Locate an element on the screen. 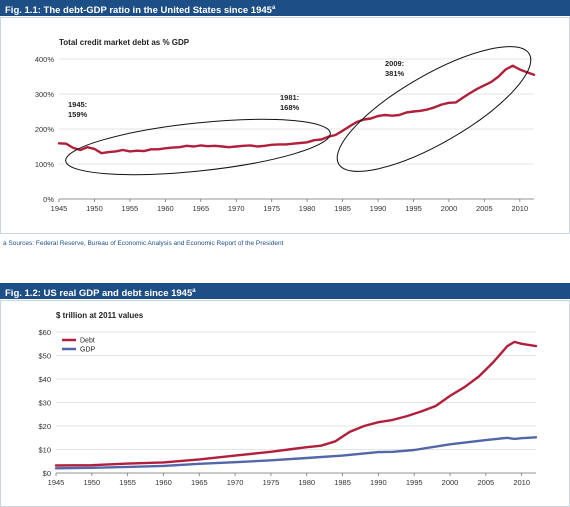  fig1-y-tick-label: 100% is located at coordinates (45, 164).